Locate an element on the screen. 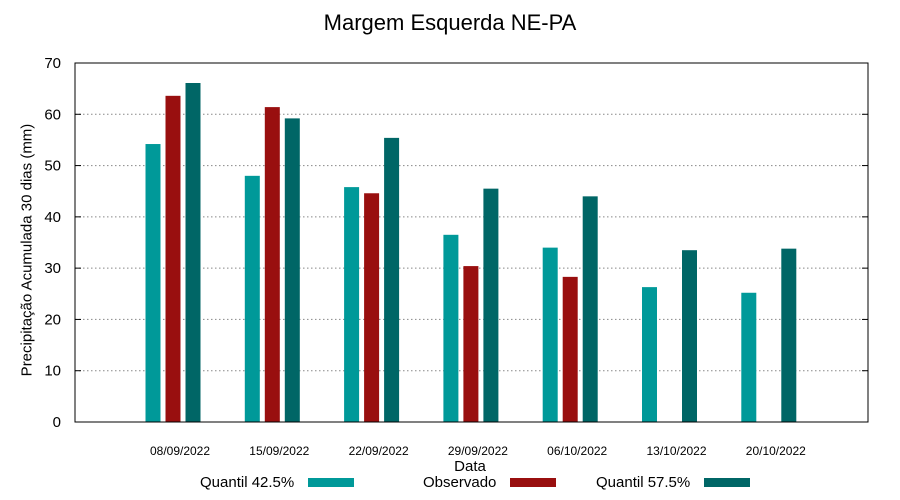 The width and height of the screenshot is (900, 500). legend-label-observado: Observado is located at coordinates (460, 482).